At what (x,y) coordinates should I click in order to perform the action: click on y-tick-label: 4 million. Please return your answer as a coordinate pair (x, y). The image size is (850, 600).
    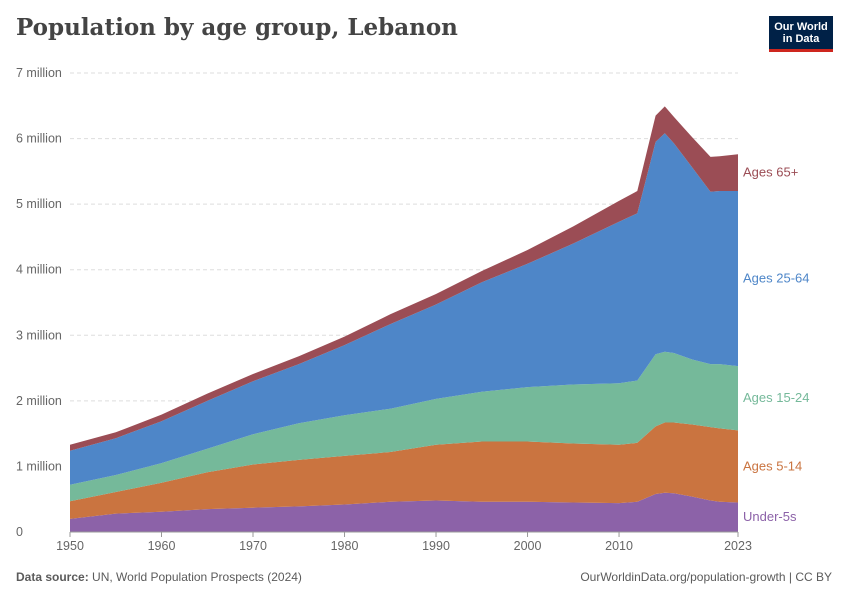
    Looking at the image, I should click on (39, 270).